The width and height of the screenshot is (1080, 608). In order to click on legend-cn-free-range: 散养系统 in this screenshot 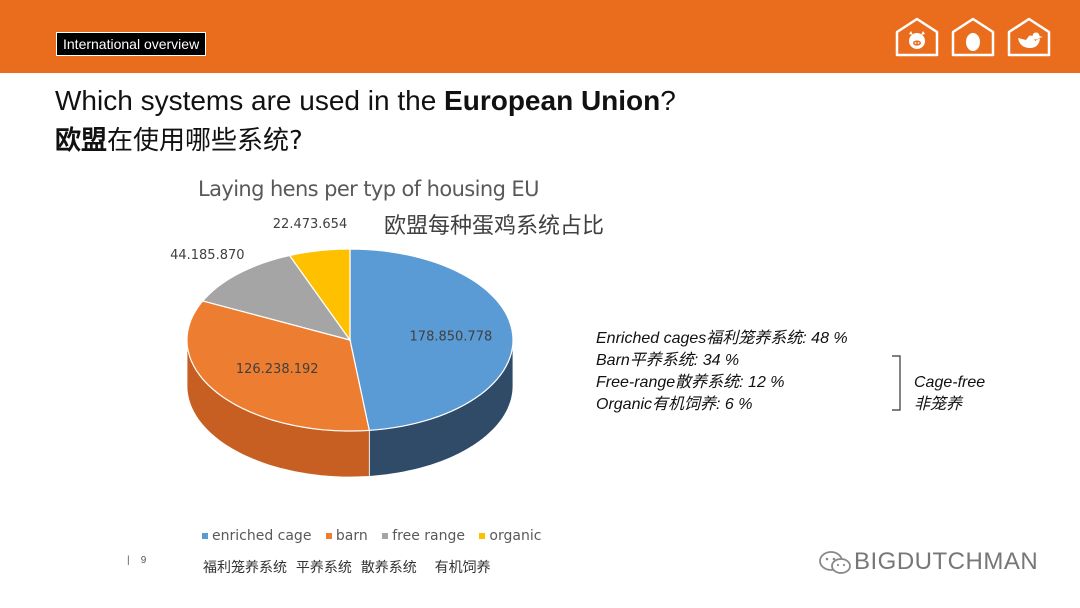, I will do `click(388, 568)`.